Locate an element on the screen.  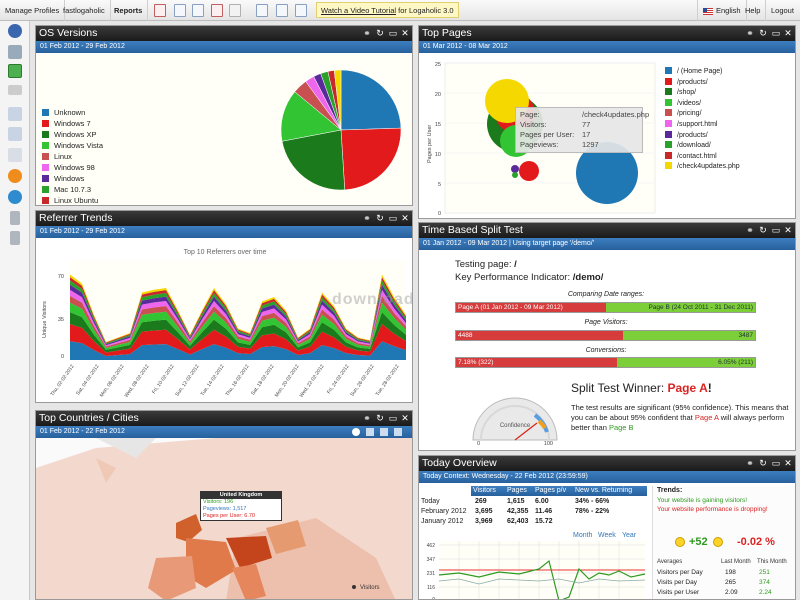
report-icon is located at coordinates (15, 114).